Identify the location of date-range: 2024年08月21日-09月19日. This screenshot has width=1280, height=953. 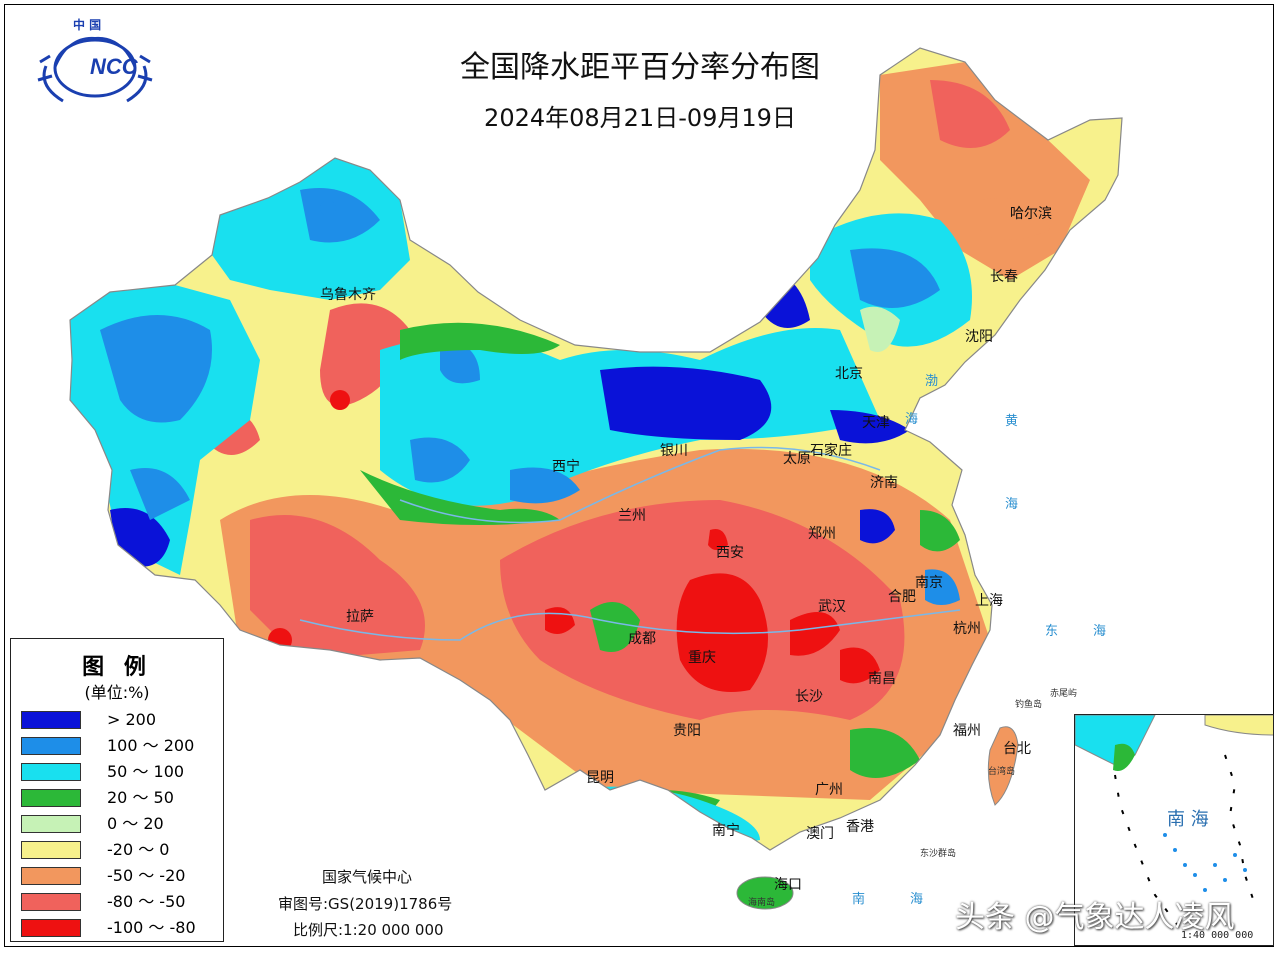
(640, 118).